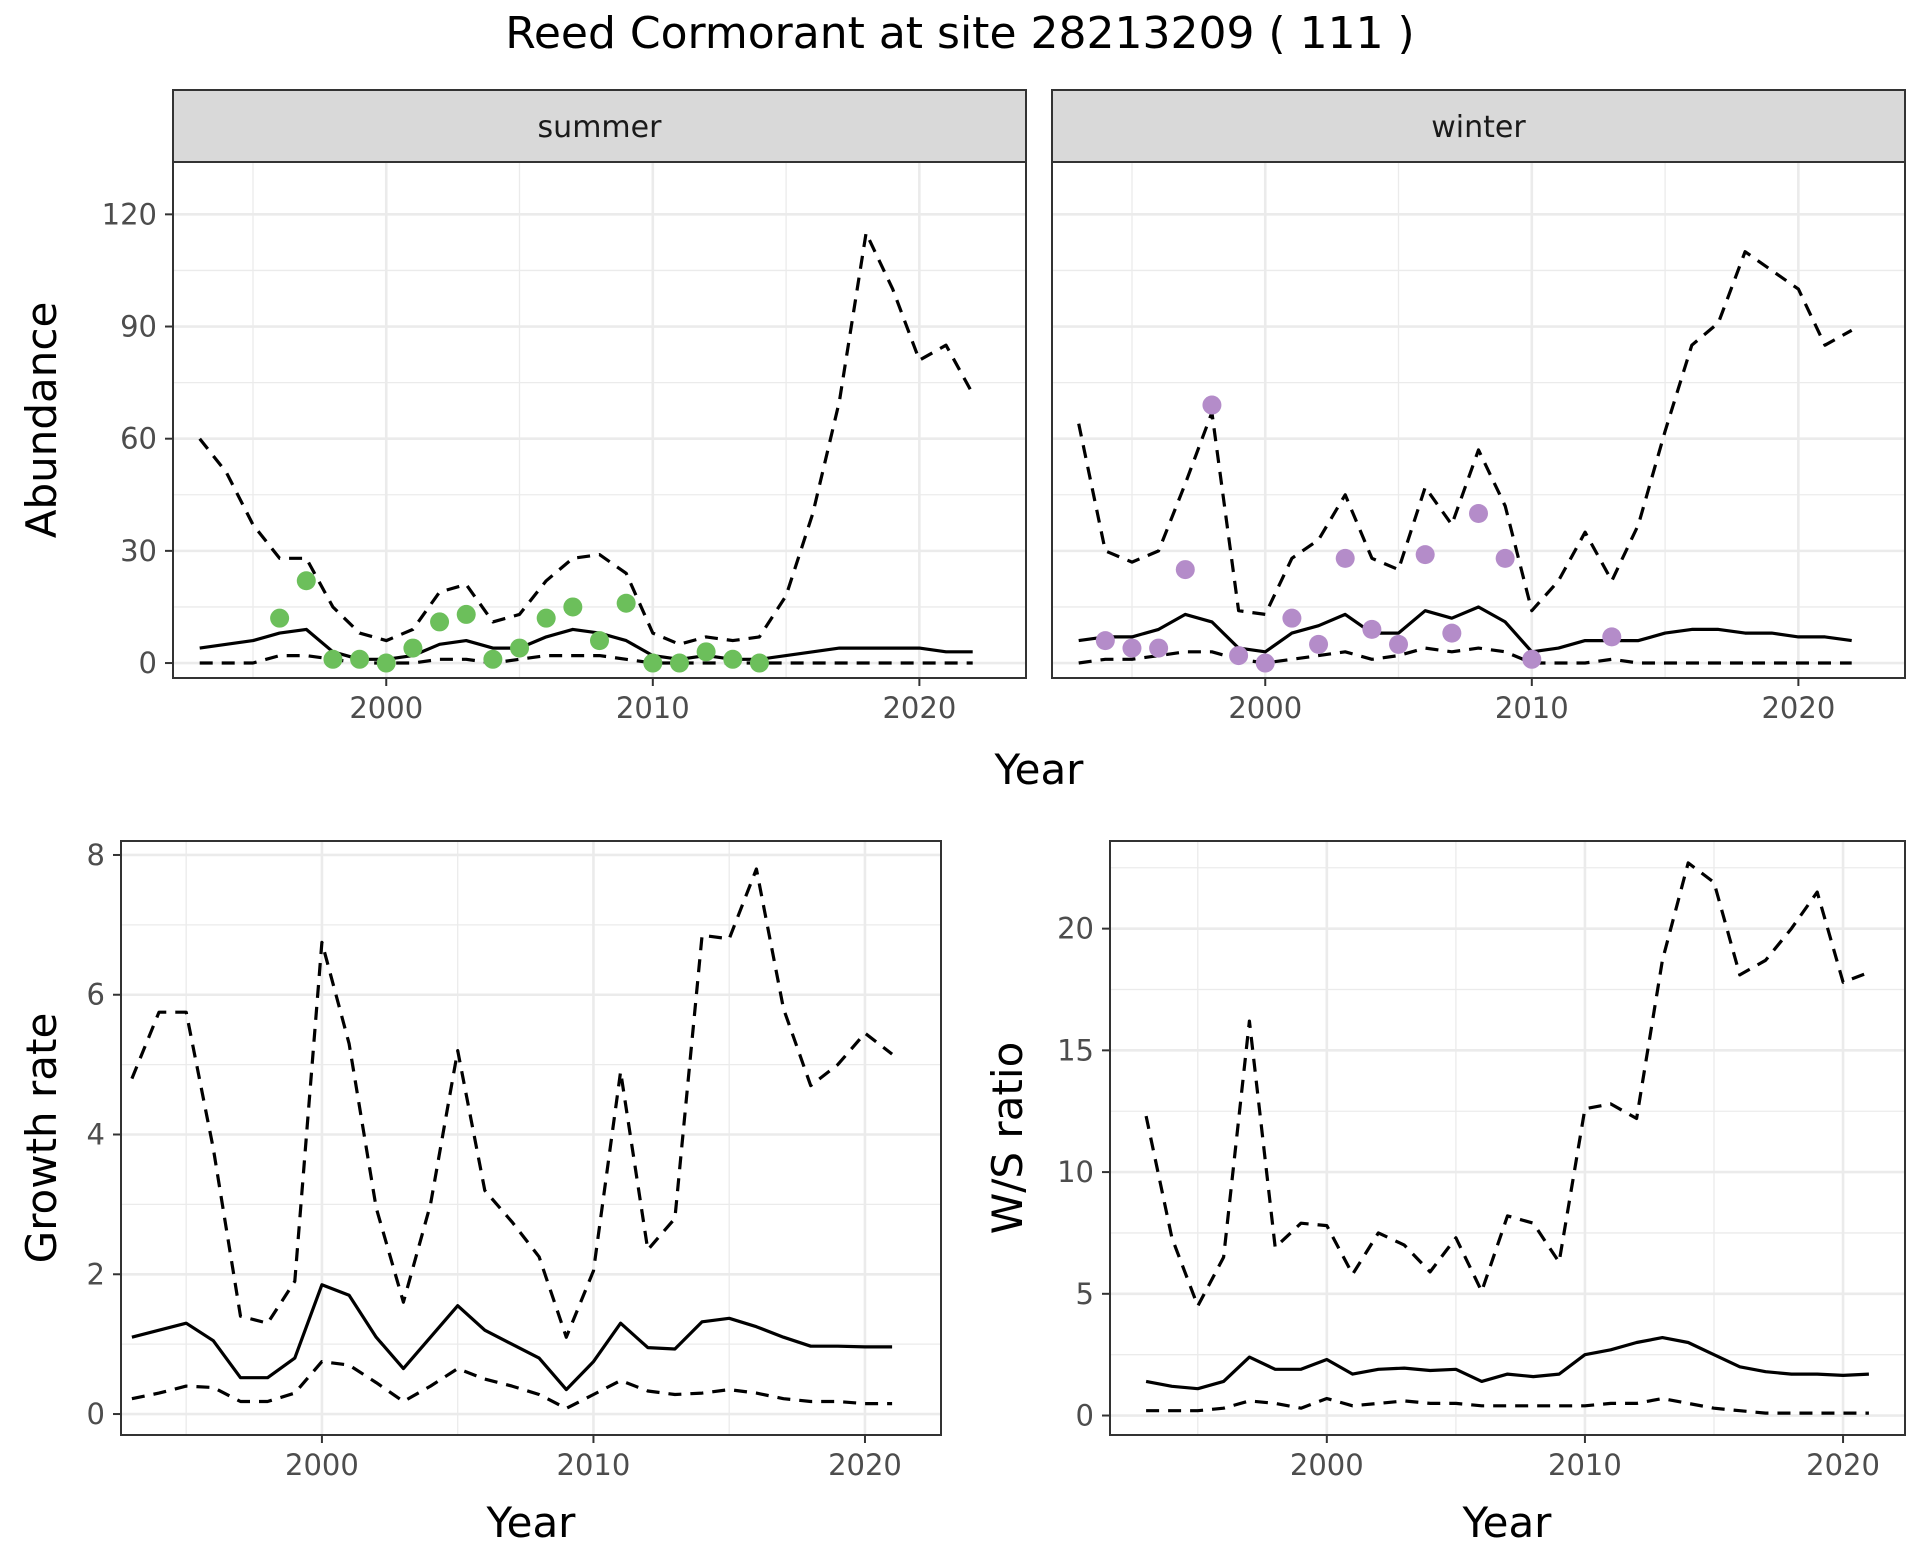 The width and height of the screenshot is (1920, 1560). What do you see at coordinates (96, 1274) in the screenshot?
I see `growth-y-tick-label: 2` at bounding box center [96, 1274].